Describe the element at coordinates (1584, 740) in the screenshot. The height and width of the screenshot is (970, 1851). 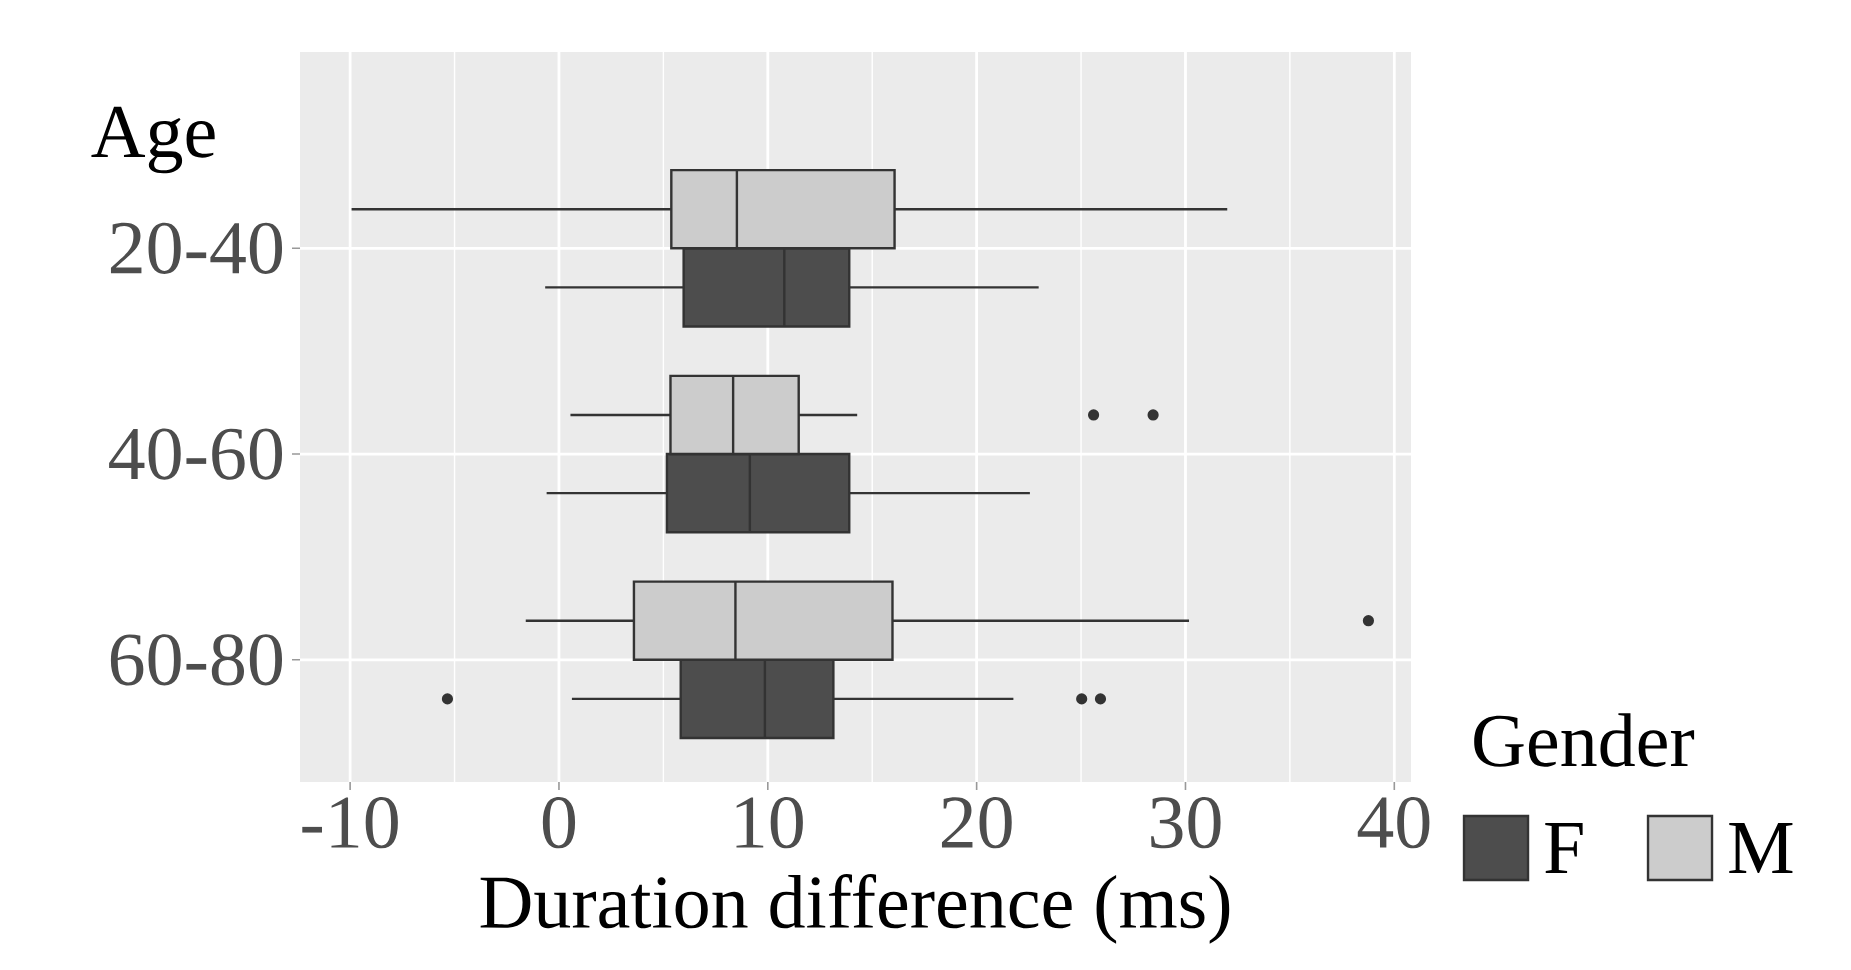
I see `legend-title: Gender` at that location.